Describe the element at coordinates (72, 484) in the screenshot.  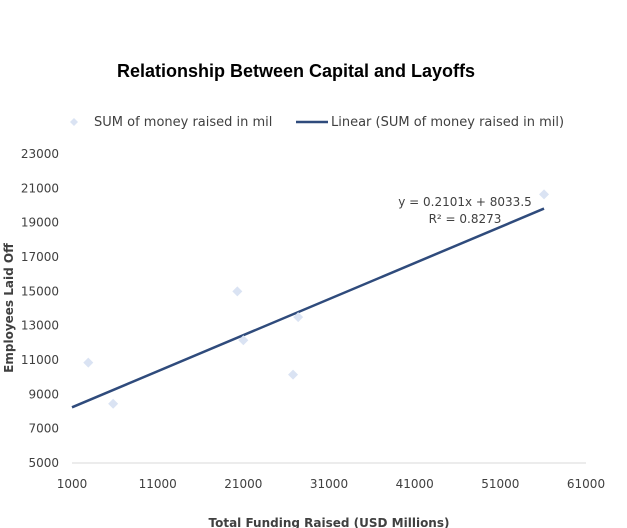
I see `x-tick-label: 1000` at that location.